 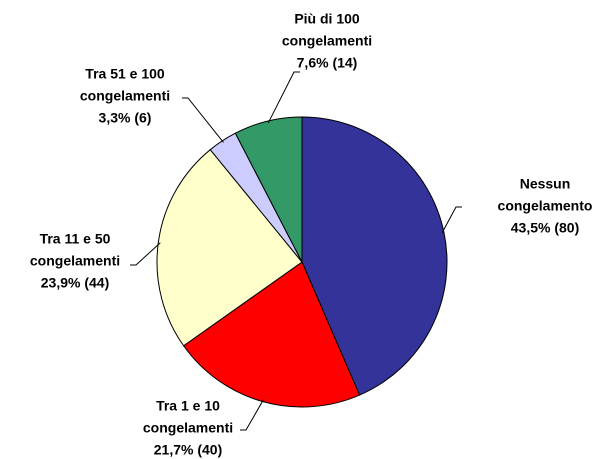 I want to click on slice-label: Tra 1 e 10, so click(x=188, y=406).